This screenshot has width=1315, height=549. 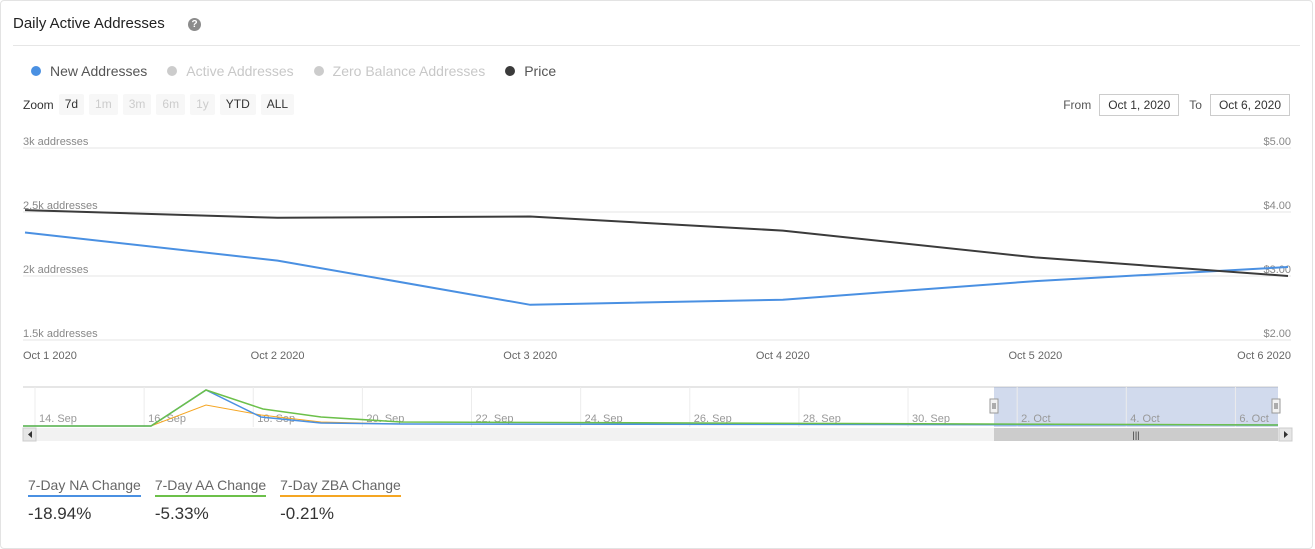 What do you see at coordinates (194, 24) in the screenshot?
I see `question-circle-icon: ?` at bounding box center [194, 24].